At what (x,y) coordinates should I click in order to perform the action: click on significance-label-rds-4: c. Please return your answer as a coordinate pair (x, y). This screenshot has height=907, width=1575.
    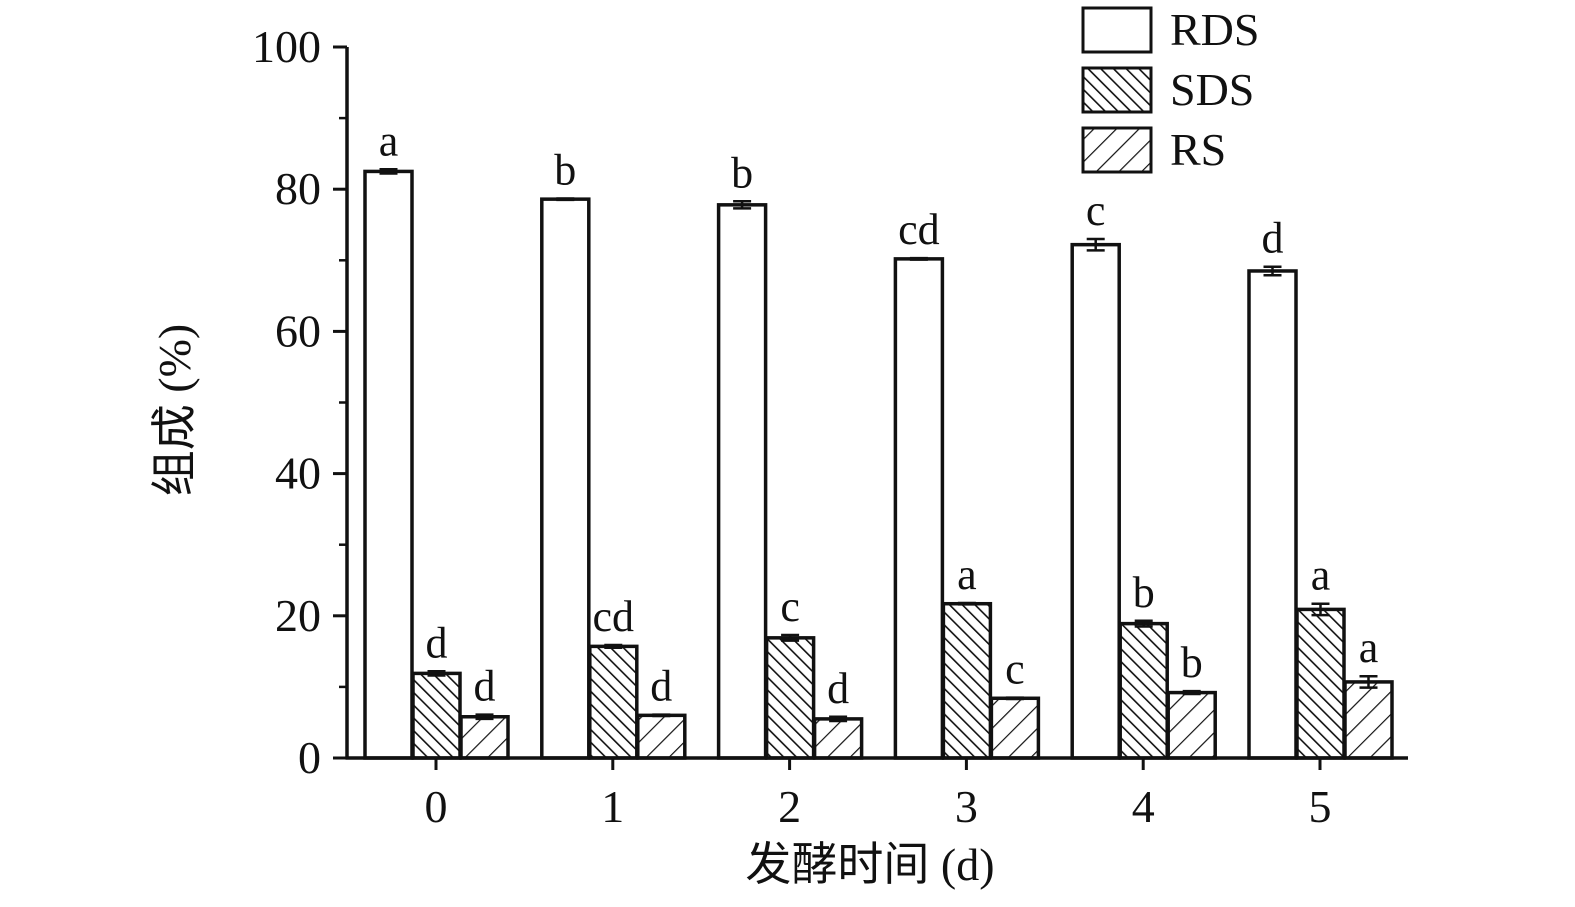
    Looking at the image, I should click on (1096, 210).